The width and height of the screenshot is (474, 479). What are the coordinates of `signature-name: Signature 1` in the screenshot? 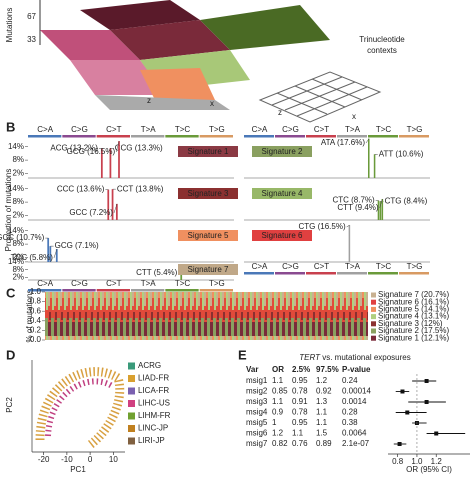 It's located at (208, 151).